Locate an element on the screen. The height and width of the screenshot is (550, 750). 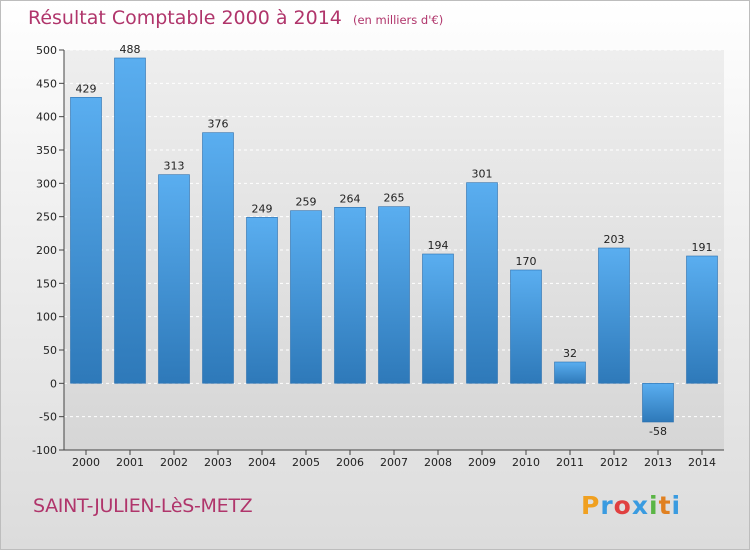
logo-letter: x is located at coordinates (640, 505).